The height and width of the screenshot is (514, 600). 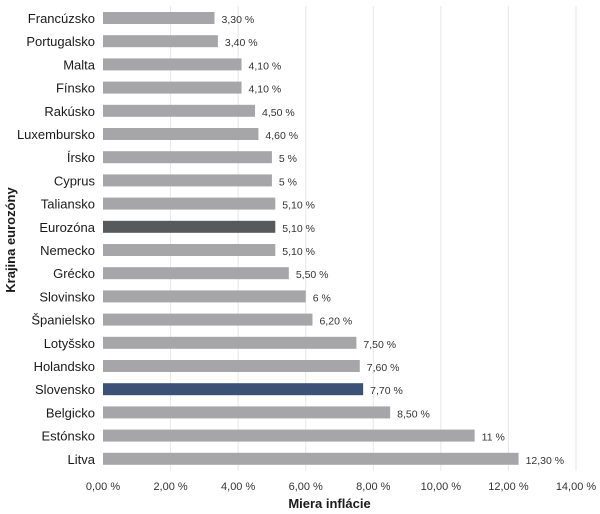 I want to click on category-label: Rakúsko, so click(x=69, y=111).